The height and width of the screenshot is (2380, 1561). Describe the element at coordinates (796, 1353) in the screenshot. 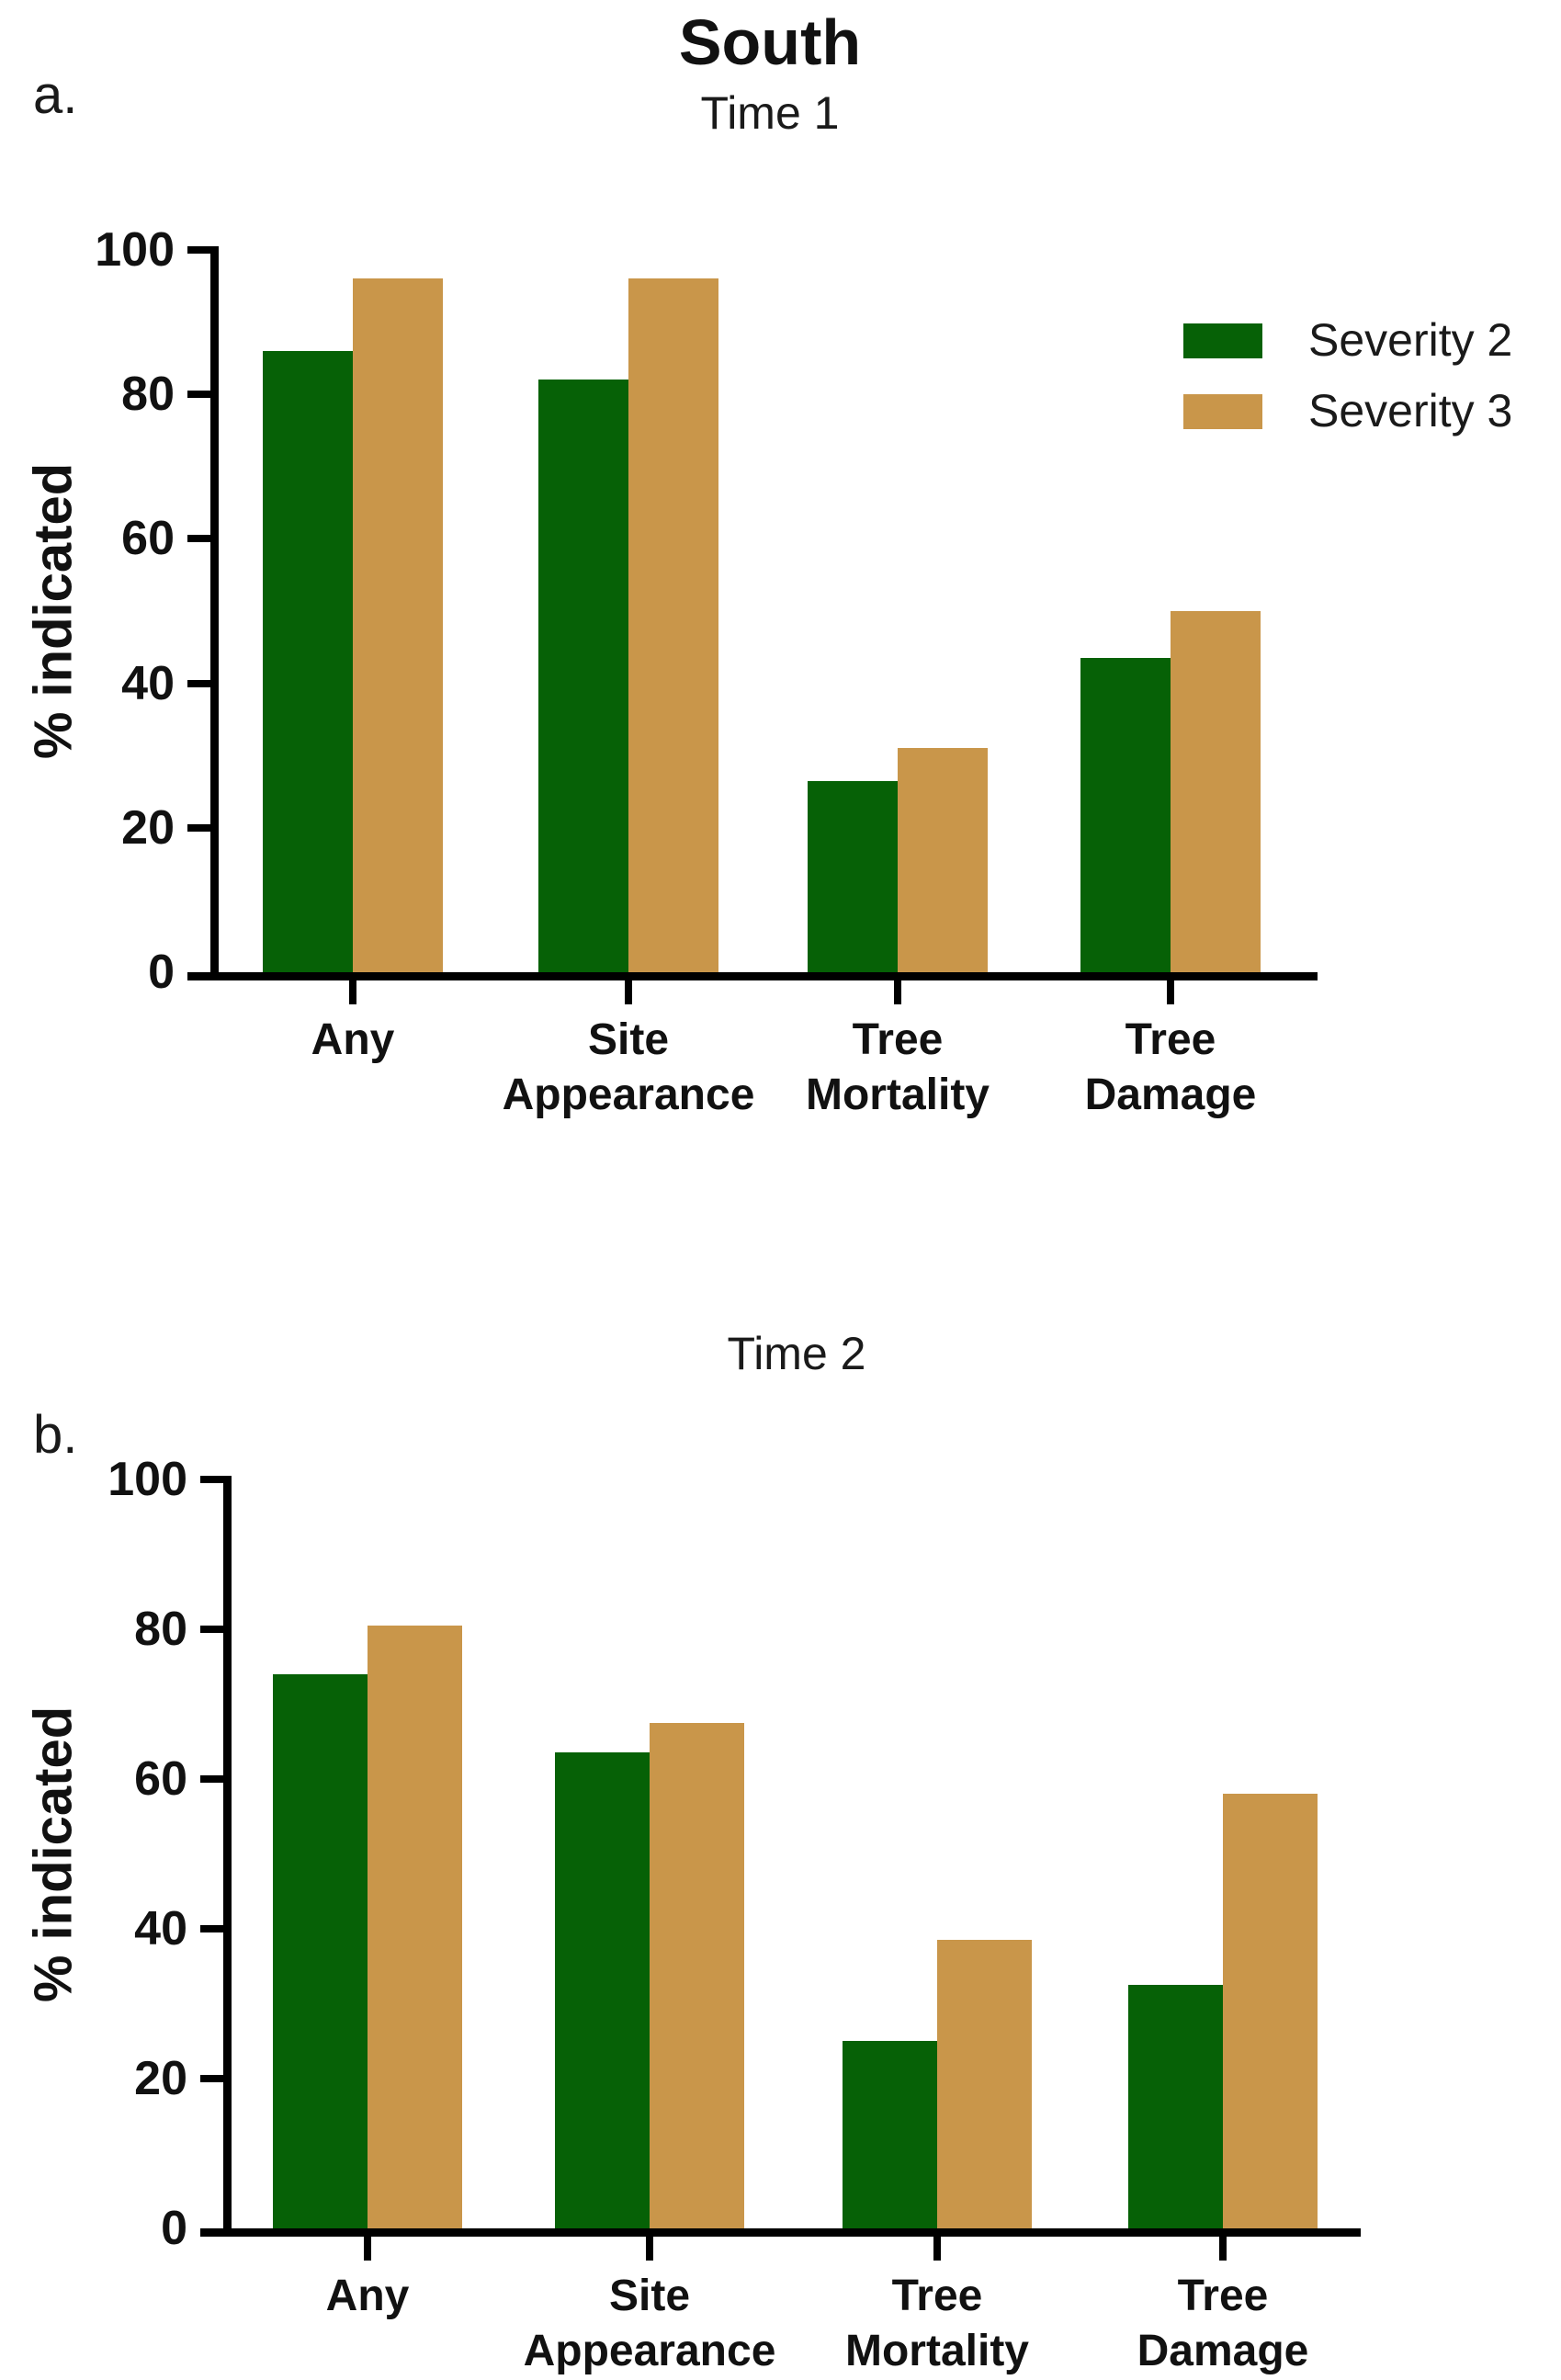

I see `chart-b-subtitle: Time 2` at that location.